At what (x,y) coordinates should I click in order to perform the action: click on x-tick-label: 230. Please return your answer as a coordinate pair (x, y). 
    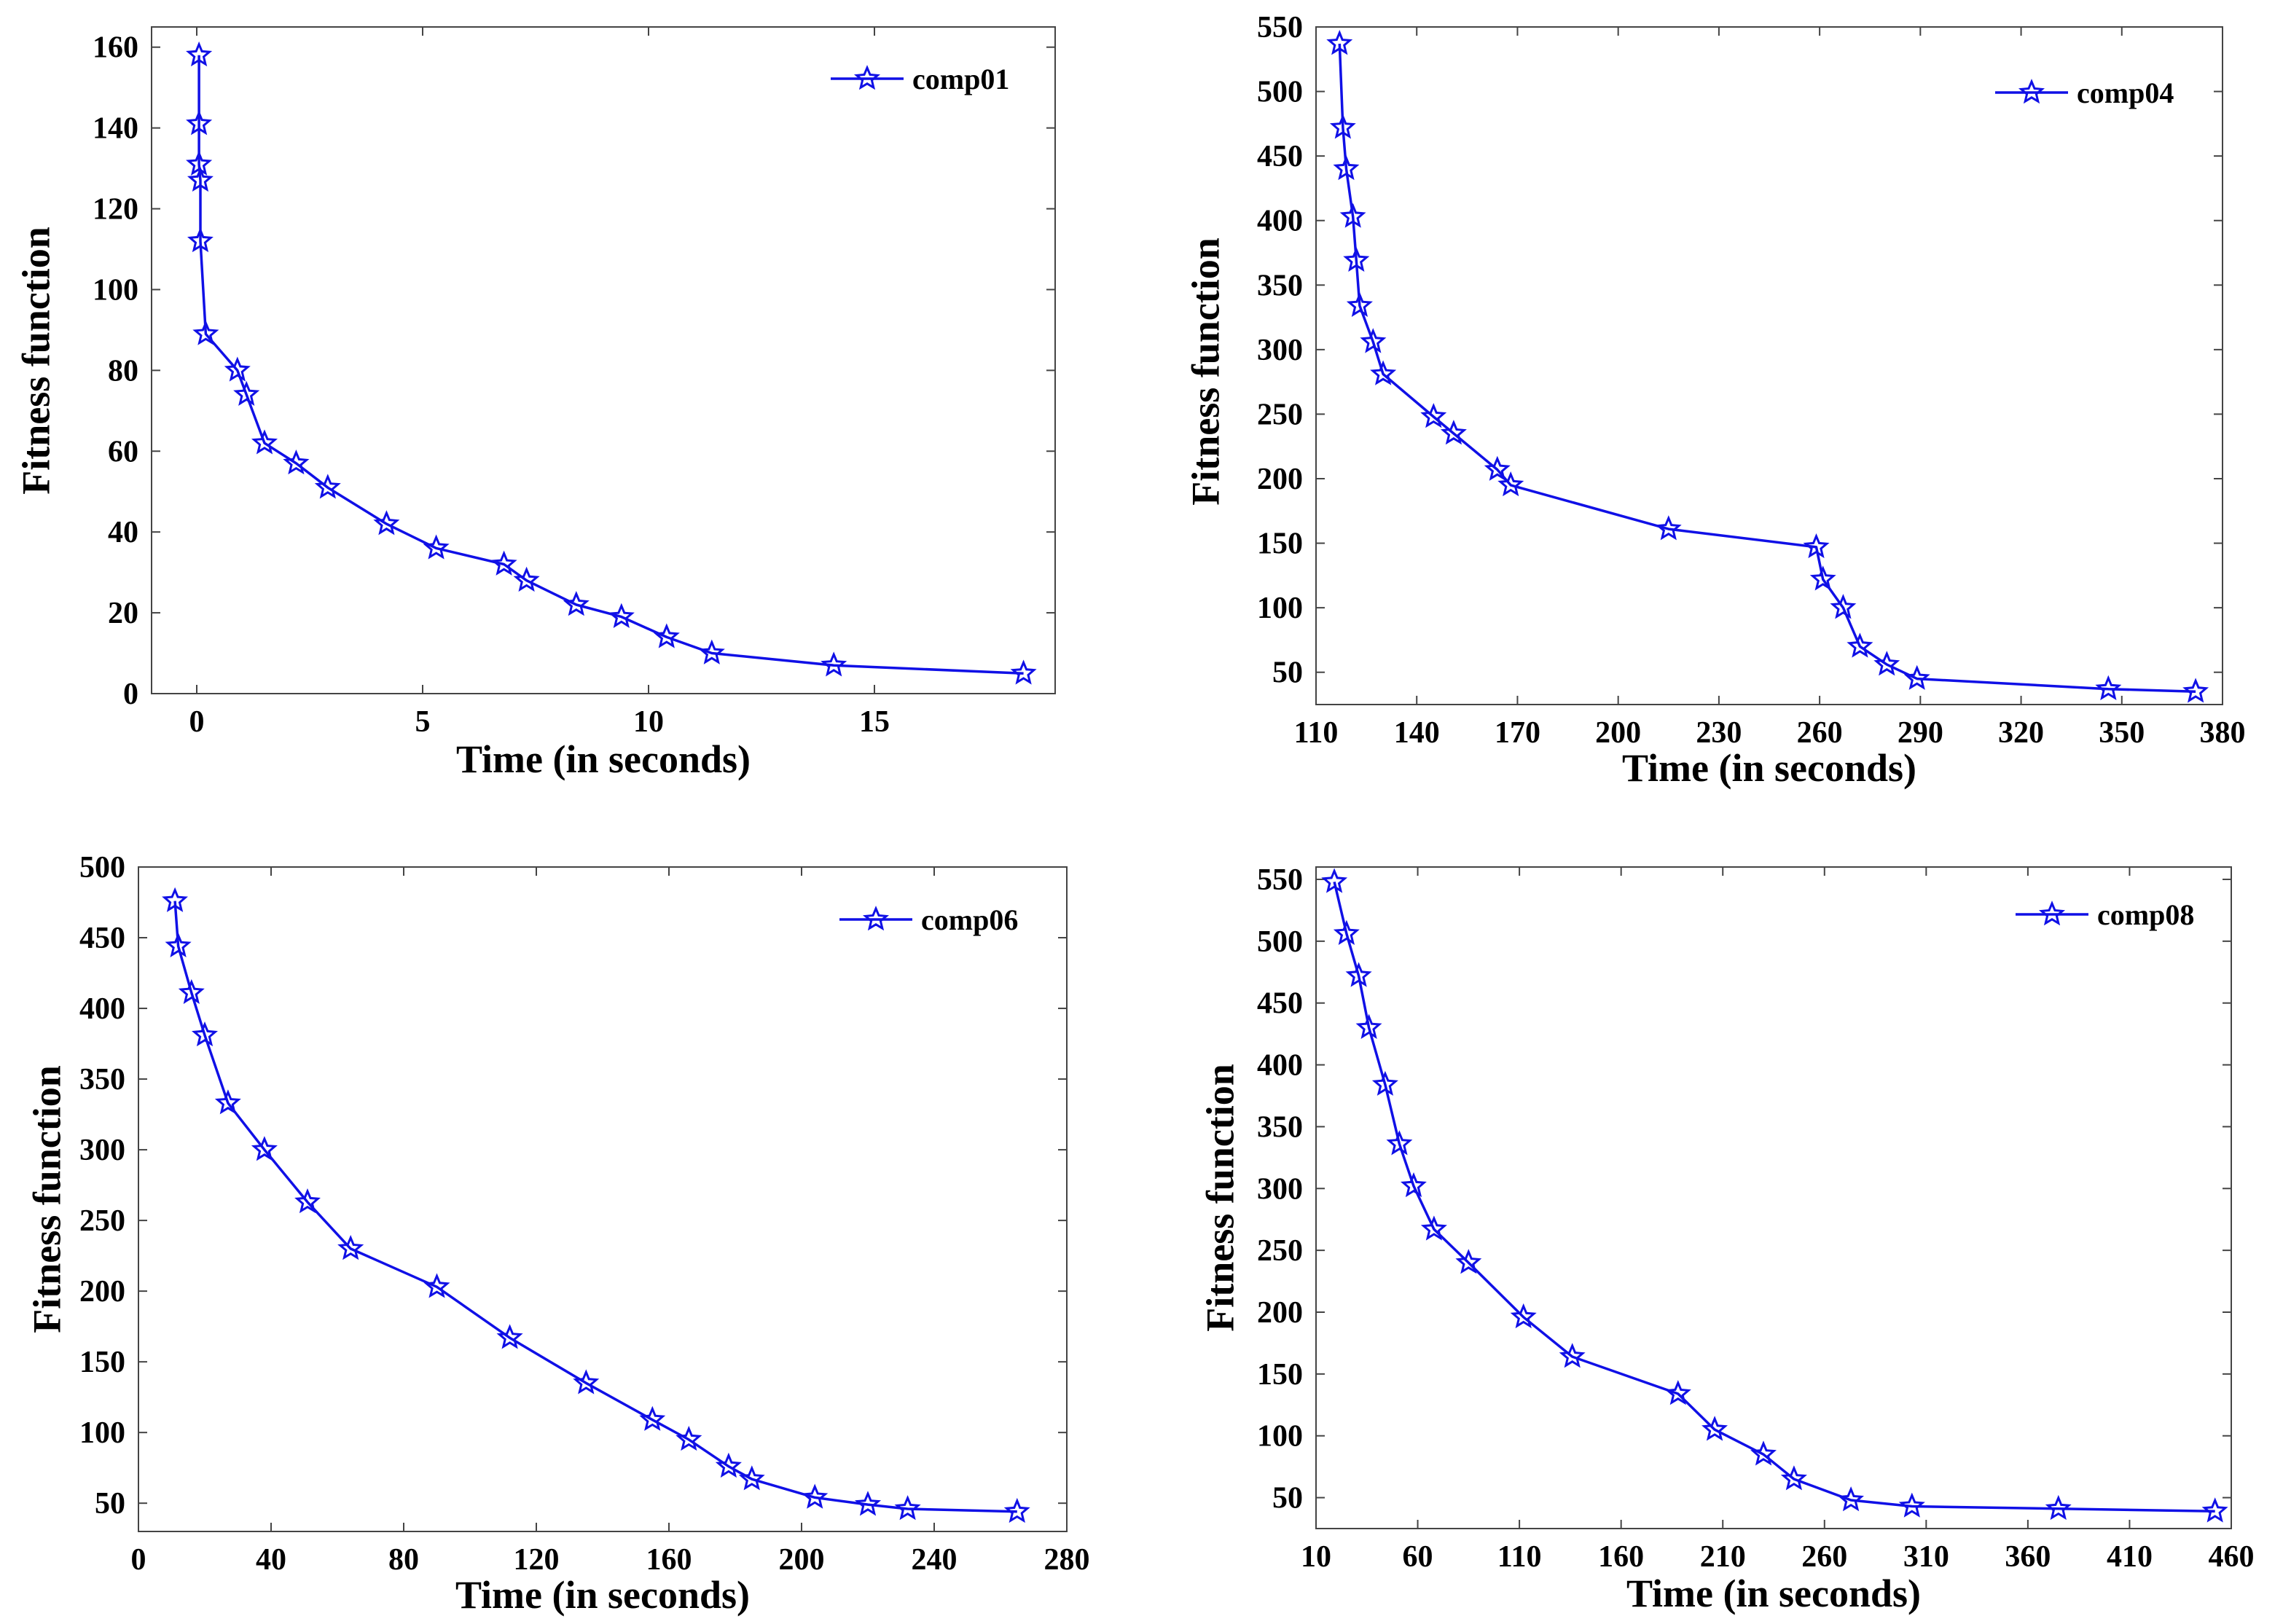
    Looking at the image, I should click on (1719, 733).